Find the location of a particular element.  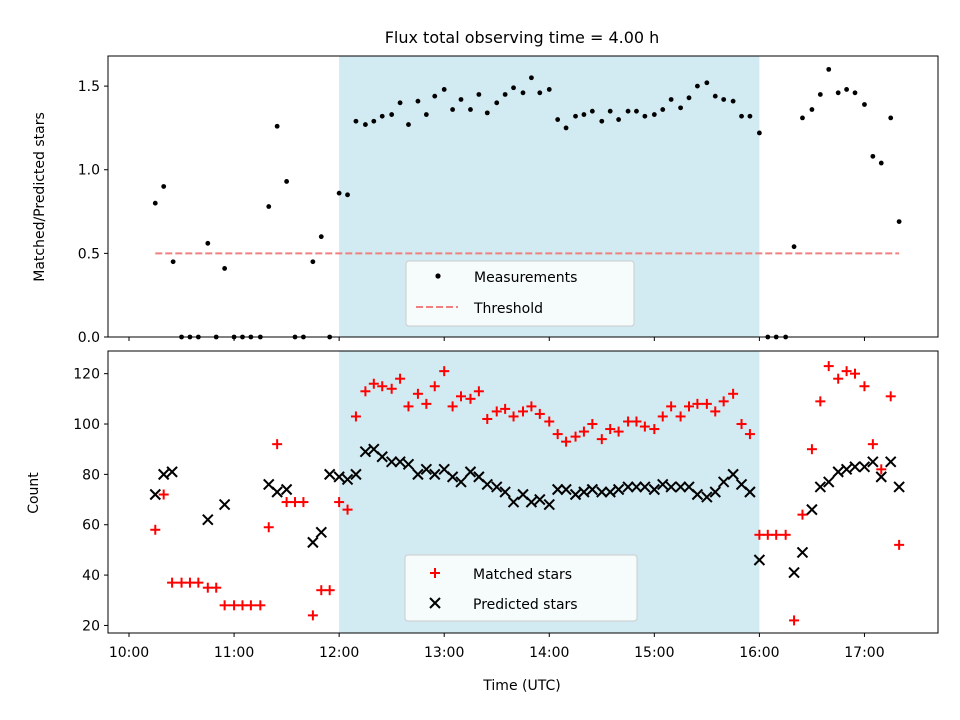

top-y-tick-label: 1.5 is located at coordinates (89, 87).